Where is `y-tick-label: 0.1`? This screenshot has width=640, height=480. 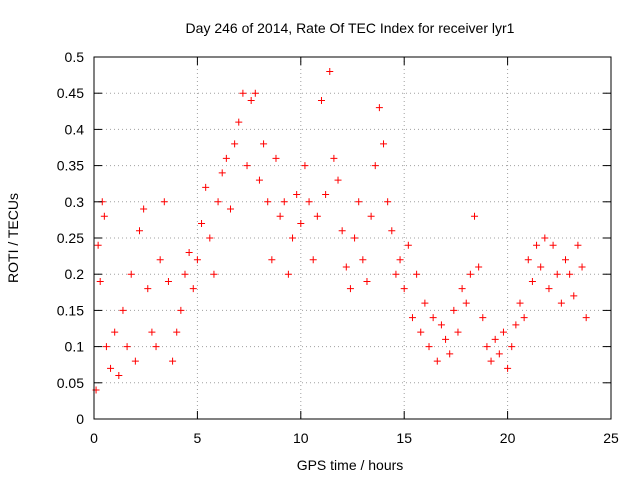 y-tick-label: 0.1 is located at coordinates (75, 347).